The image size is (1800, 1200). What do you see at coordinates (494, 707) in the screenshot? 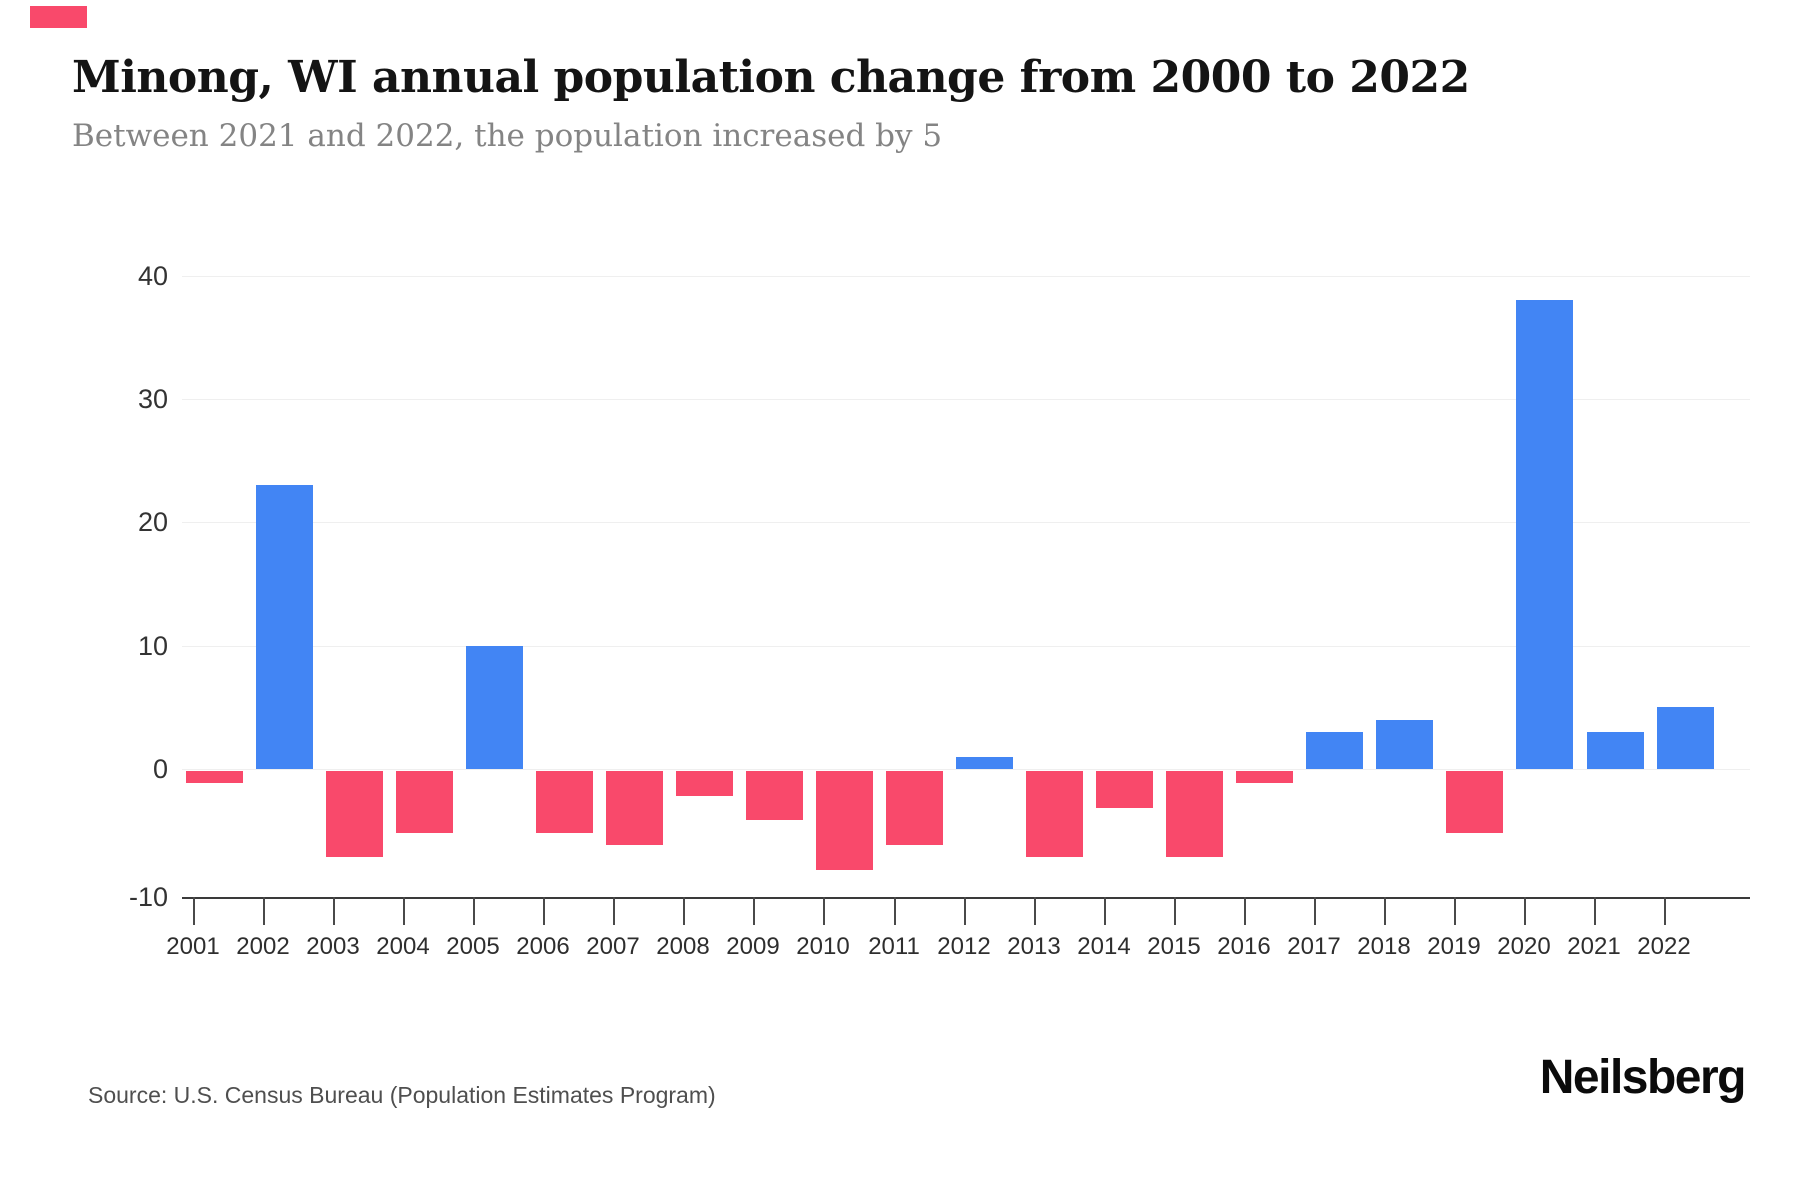
I see `bar-2005` at bounding box center [494, 707].